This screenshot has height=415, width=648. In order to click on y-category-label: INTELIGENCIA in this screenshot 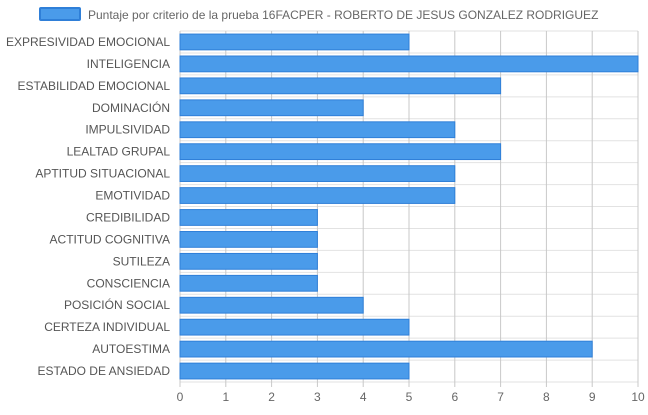, I will do `click(128, 64)`.